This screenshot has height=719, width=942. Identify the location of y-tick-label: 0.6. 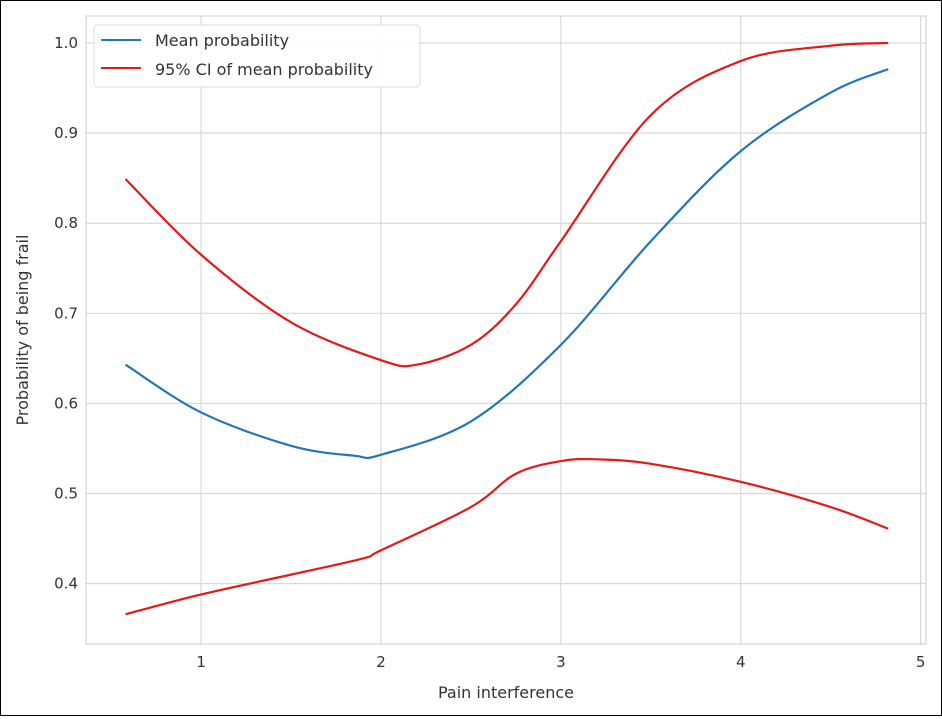
(66, 403).